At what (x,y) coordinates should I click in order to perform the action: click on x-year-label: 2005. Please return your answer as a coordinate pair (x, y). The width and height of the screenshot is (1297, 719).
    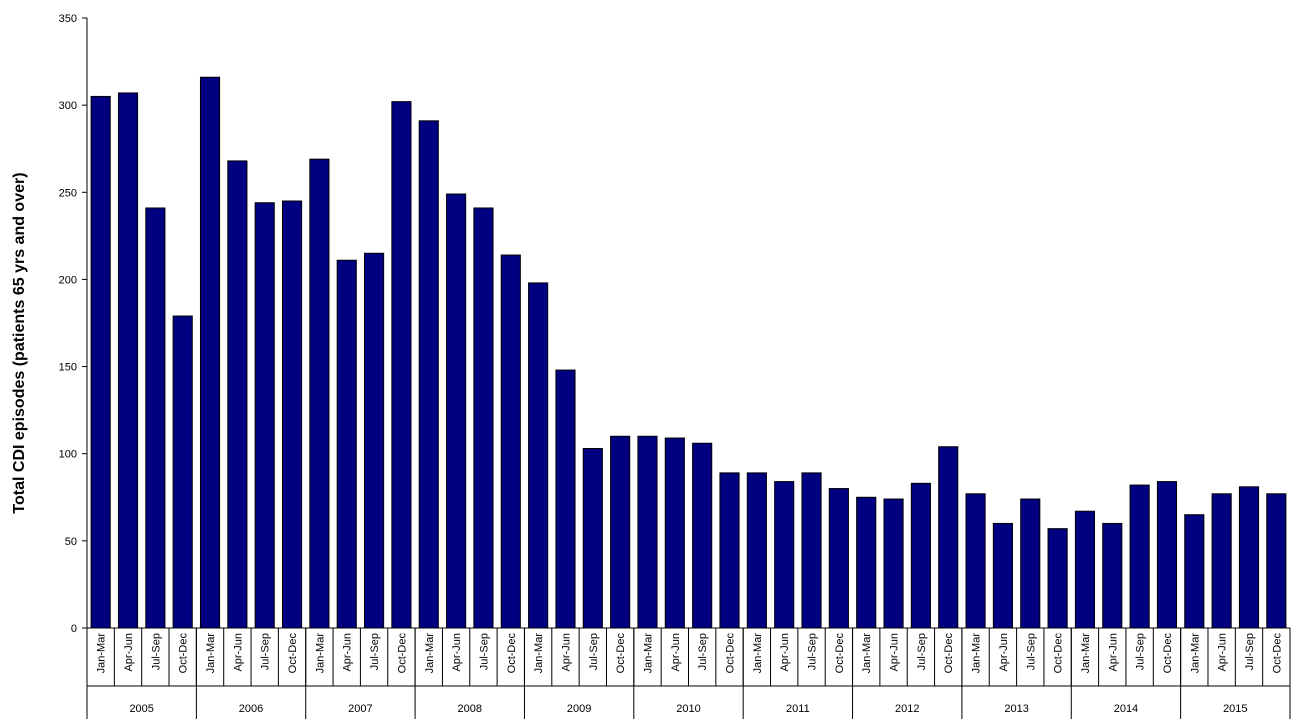
    Looking at the image, I should click on (141, 709).